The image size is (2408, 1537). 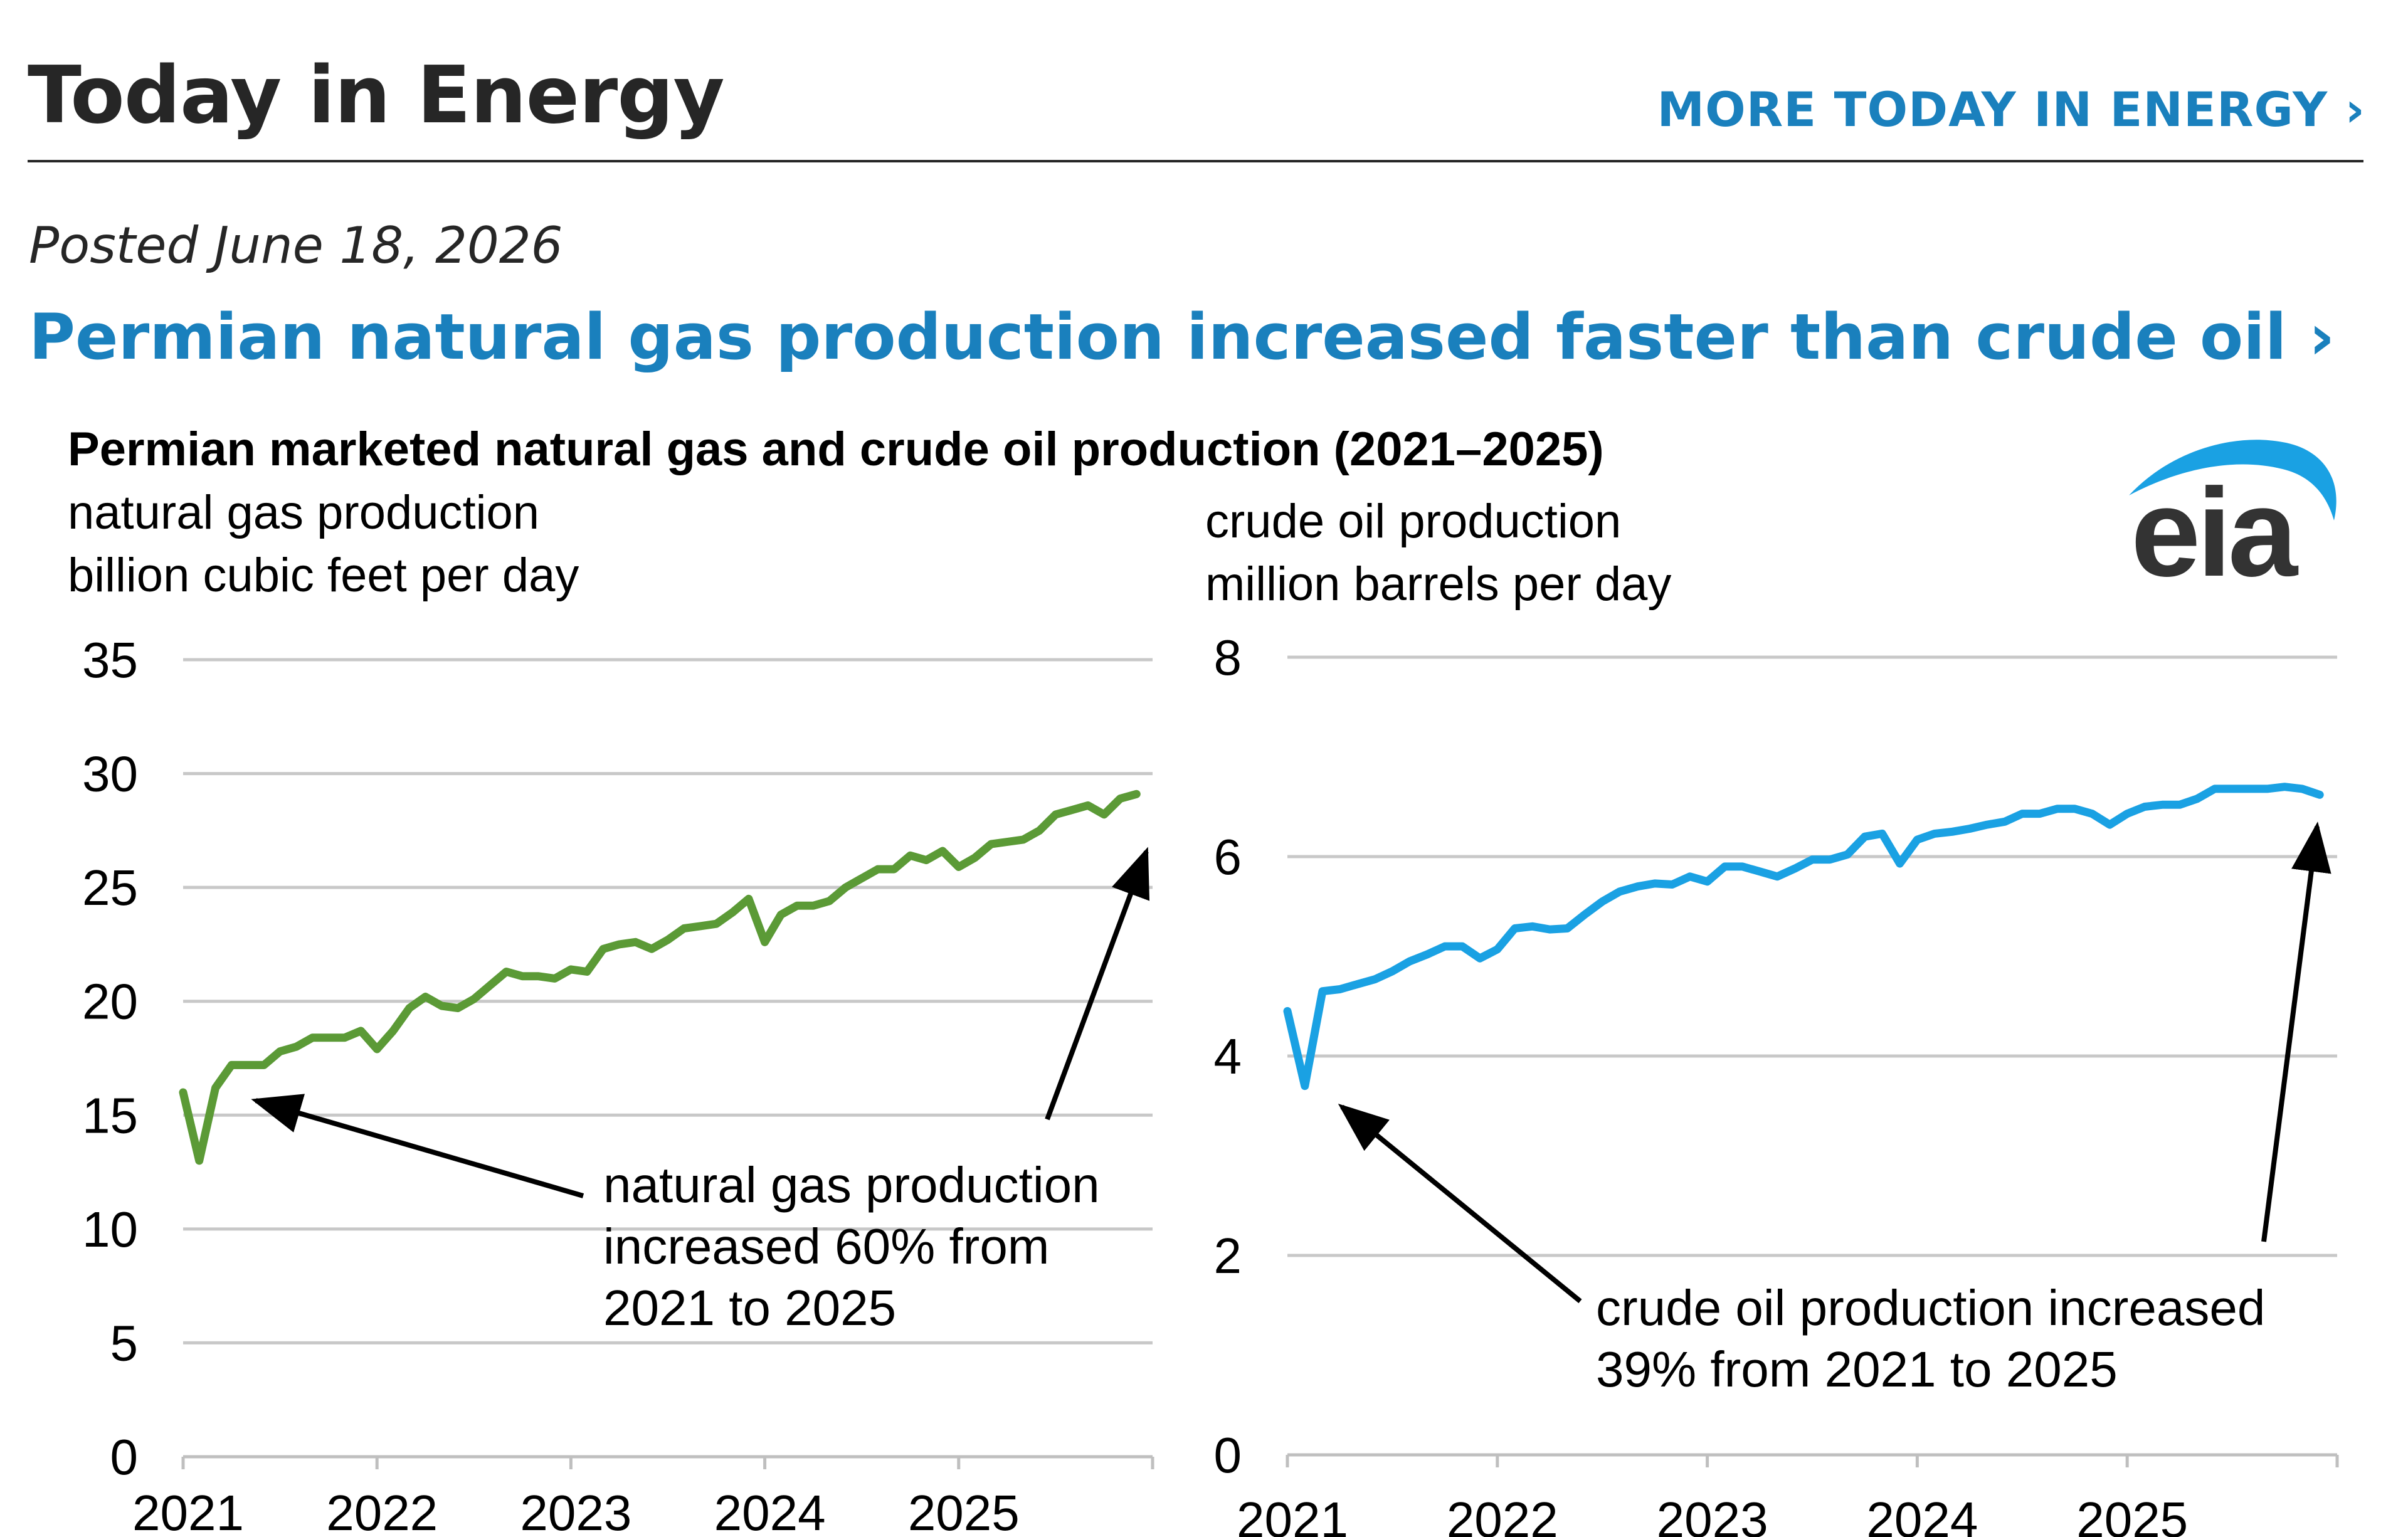 What do you see at coordinates (1857, 1369) in the screenshot?
I see `oil-annotation-text: 39% from 2021 to 2025` at bounding box center [1857, 1369].